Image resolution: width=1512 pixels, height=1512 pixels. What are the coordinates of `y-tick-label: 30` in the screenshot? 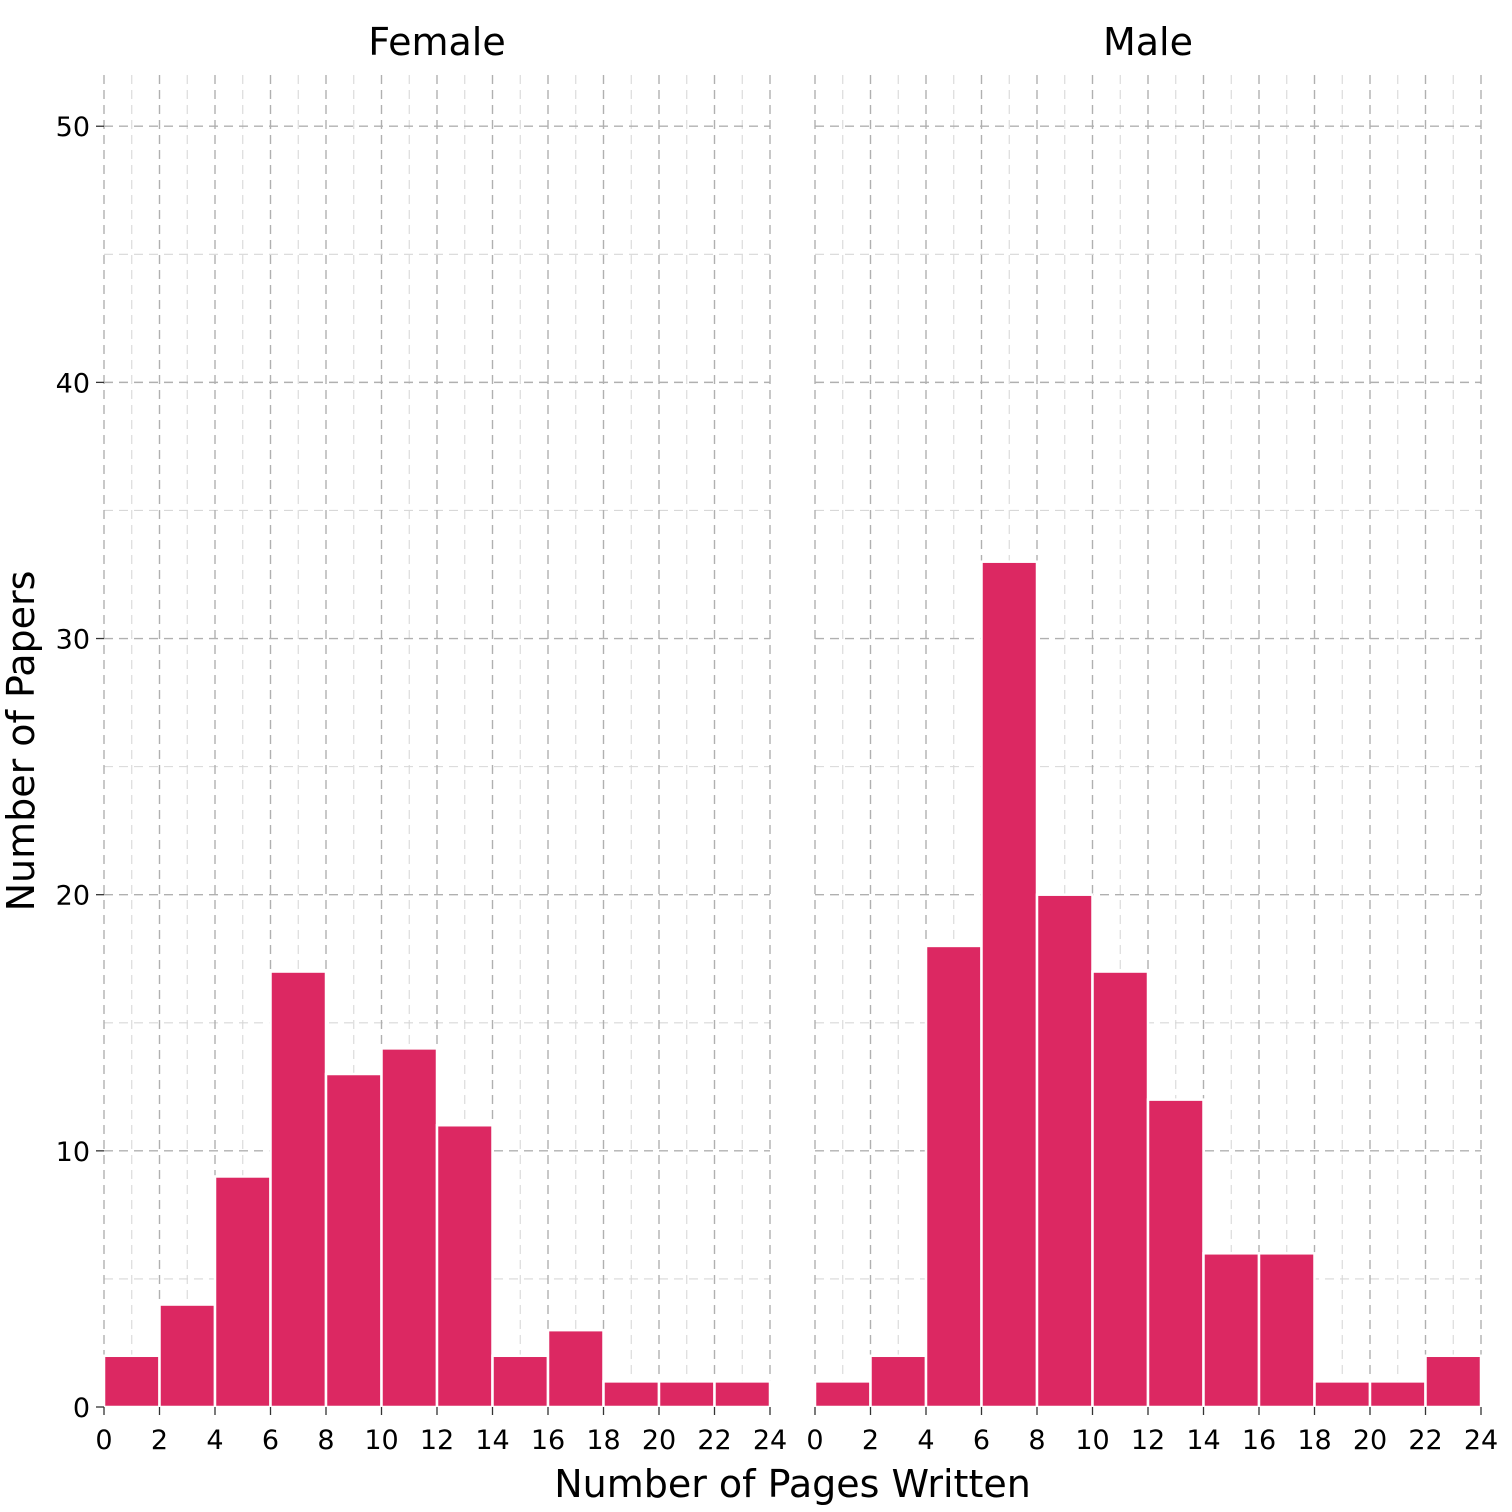 It's located at (73, 640).